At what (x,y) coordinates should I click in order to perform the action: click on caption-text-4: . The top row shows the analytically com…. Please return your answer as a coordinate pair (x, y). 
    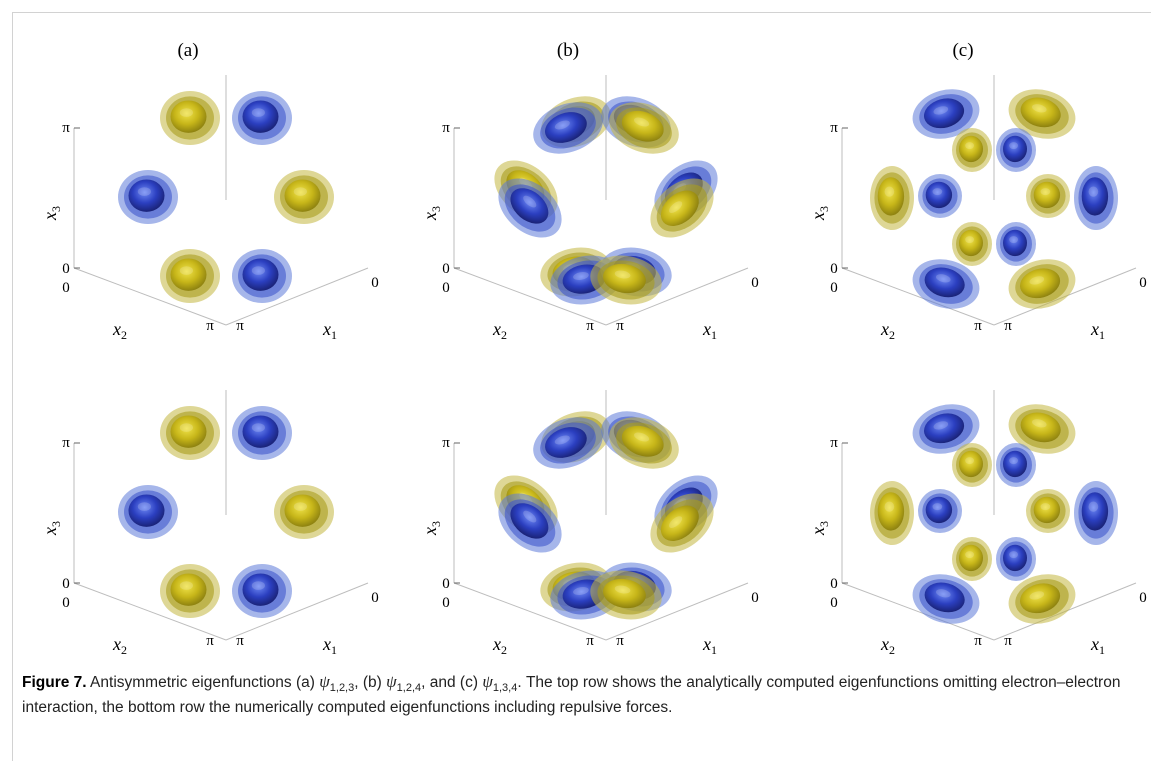
    Looking at the image, I should click on (571, 695).